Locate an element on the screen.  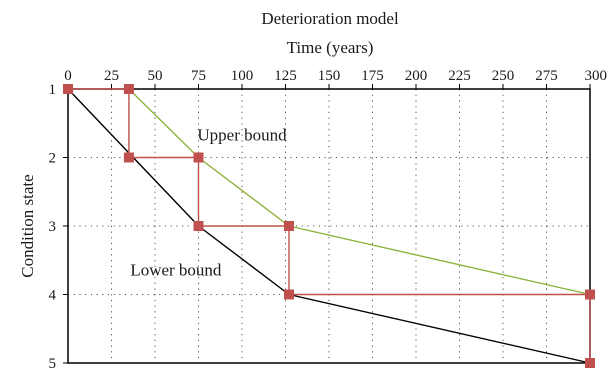
annotation-label: Lower bound is located at coordinates (176, 269).